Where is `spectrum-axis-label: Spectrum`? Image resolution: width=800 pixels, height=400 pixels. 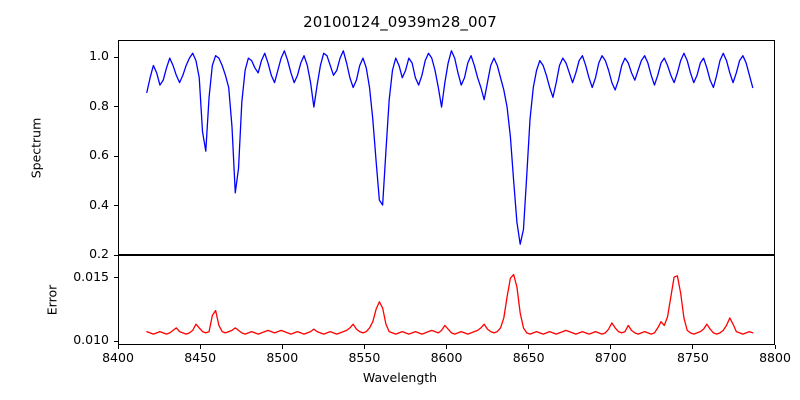
spectrum-axis-label: Spectrum is located at coordinates (36, 148).